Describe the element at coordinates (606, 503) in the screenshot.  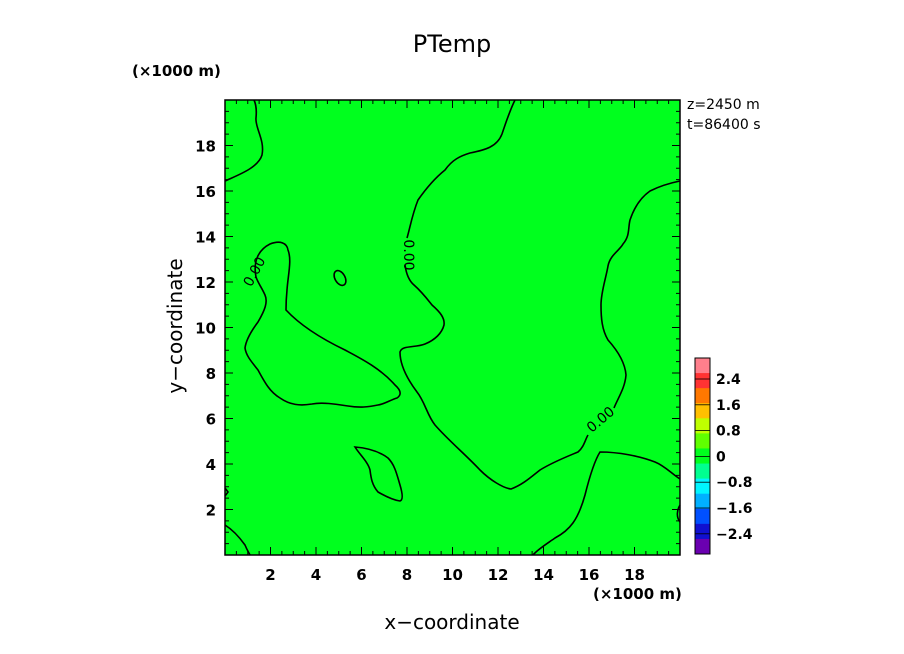
I see `contour-lower-right` at that location.